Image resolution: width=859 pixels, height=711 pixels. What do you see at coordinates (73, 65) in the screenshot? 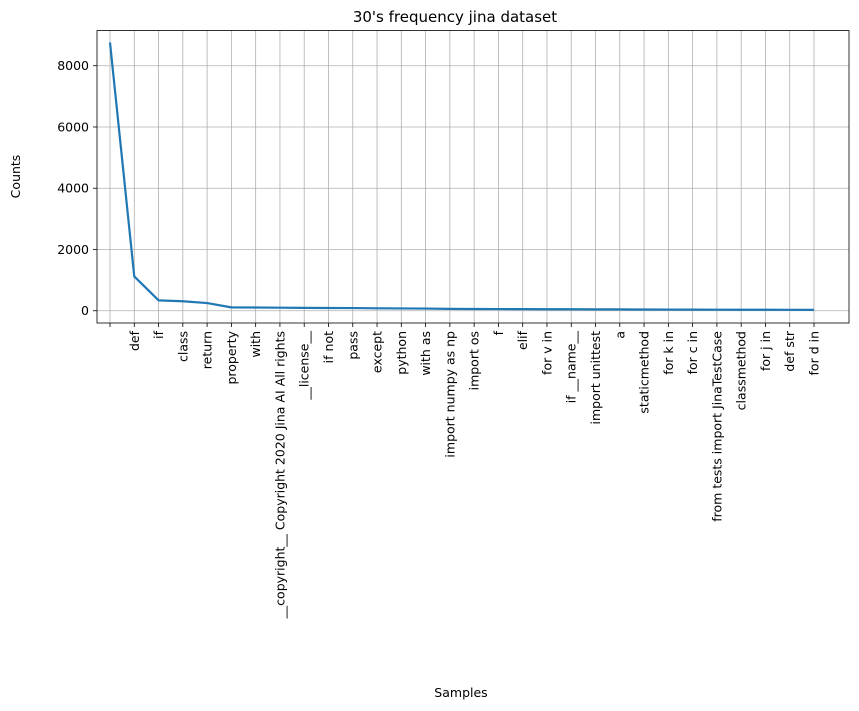
I see `y-tick-label: 8000` at bounding box center [73, 65].